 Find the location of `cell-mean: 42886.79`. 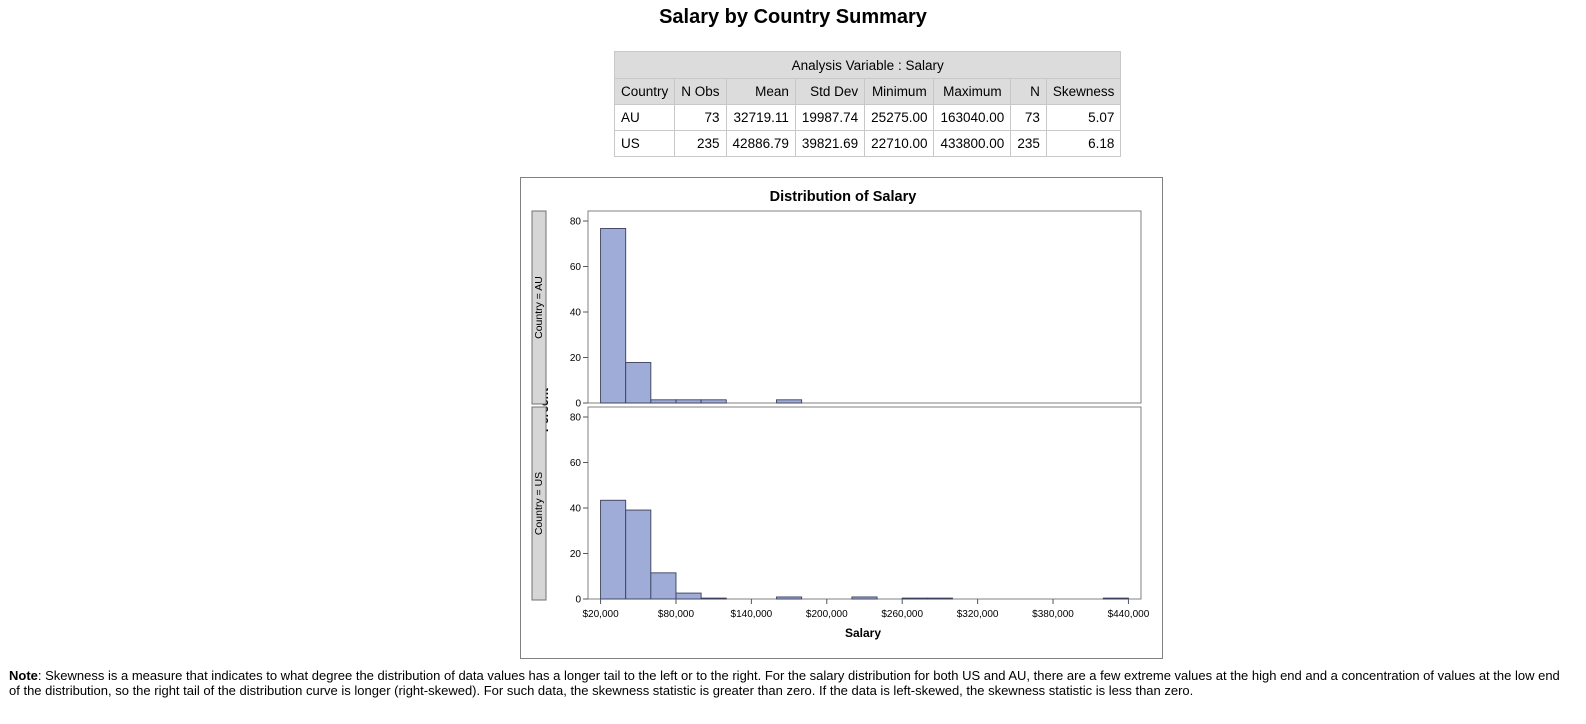

cell-mean: 42886.79 is located at coordinates (760, 143).